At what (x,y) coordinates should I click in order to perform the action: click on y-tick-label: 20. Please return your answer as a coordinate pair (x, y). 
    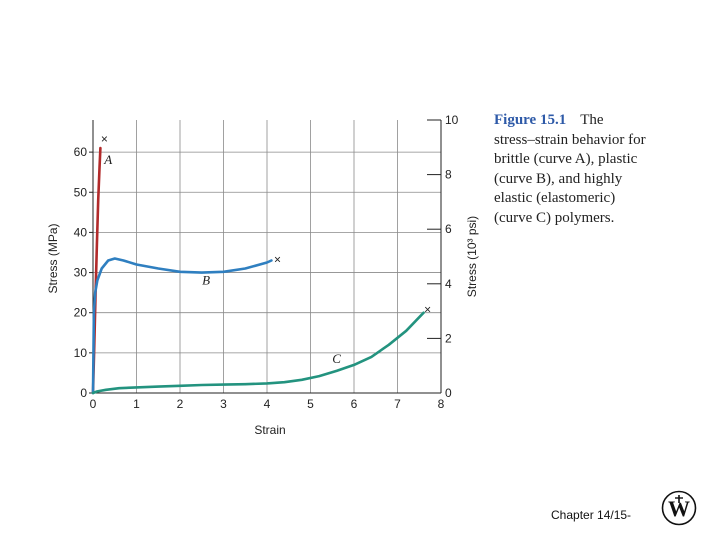
    Looking at the image, I should click on (81, 313).